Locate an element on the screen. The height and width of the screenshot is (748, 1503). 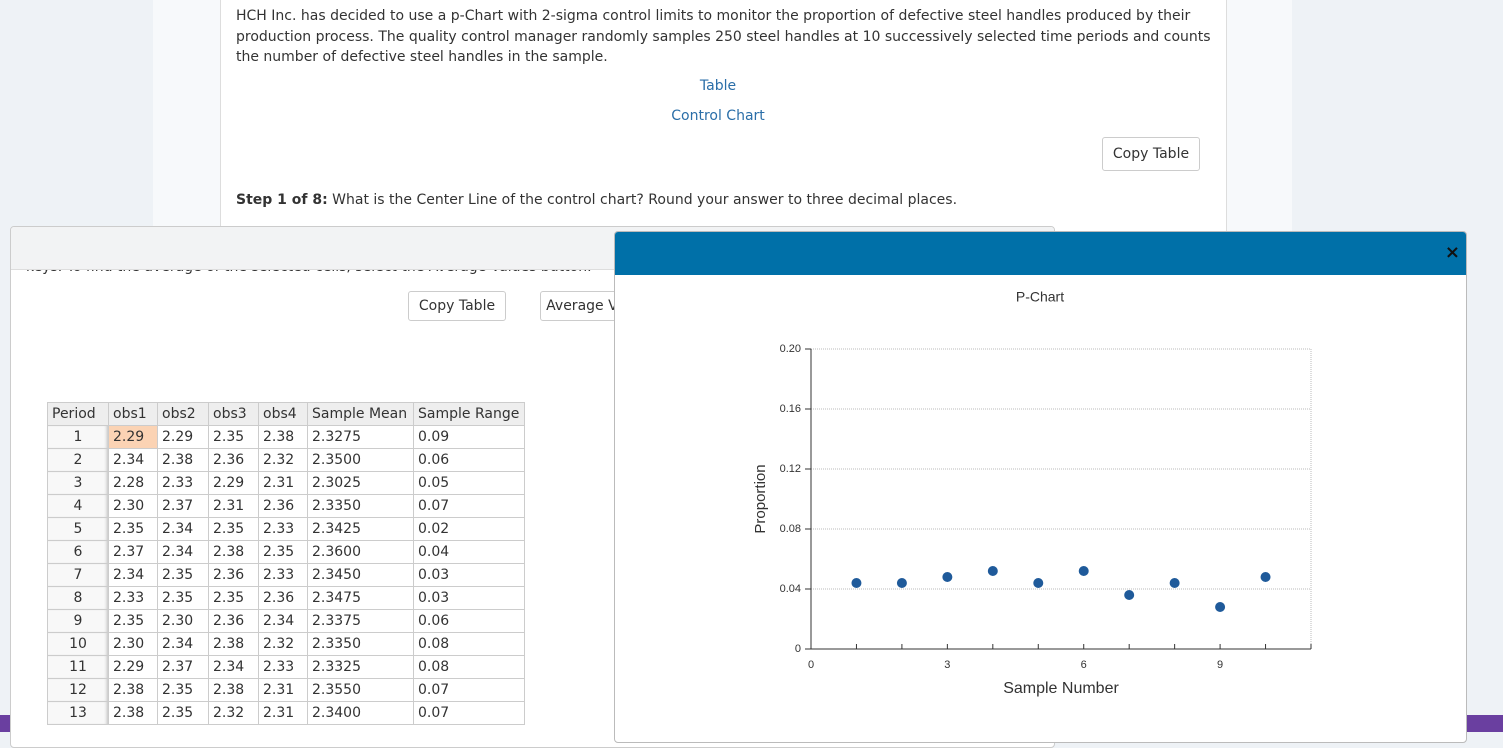
table-link: Table is located at coordinates (718, 86).